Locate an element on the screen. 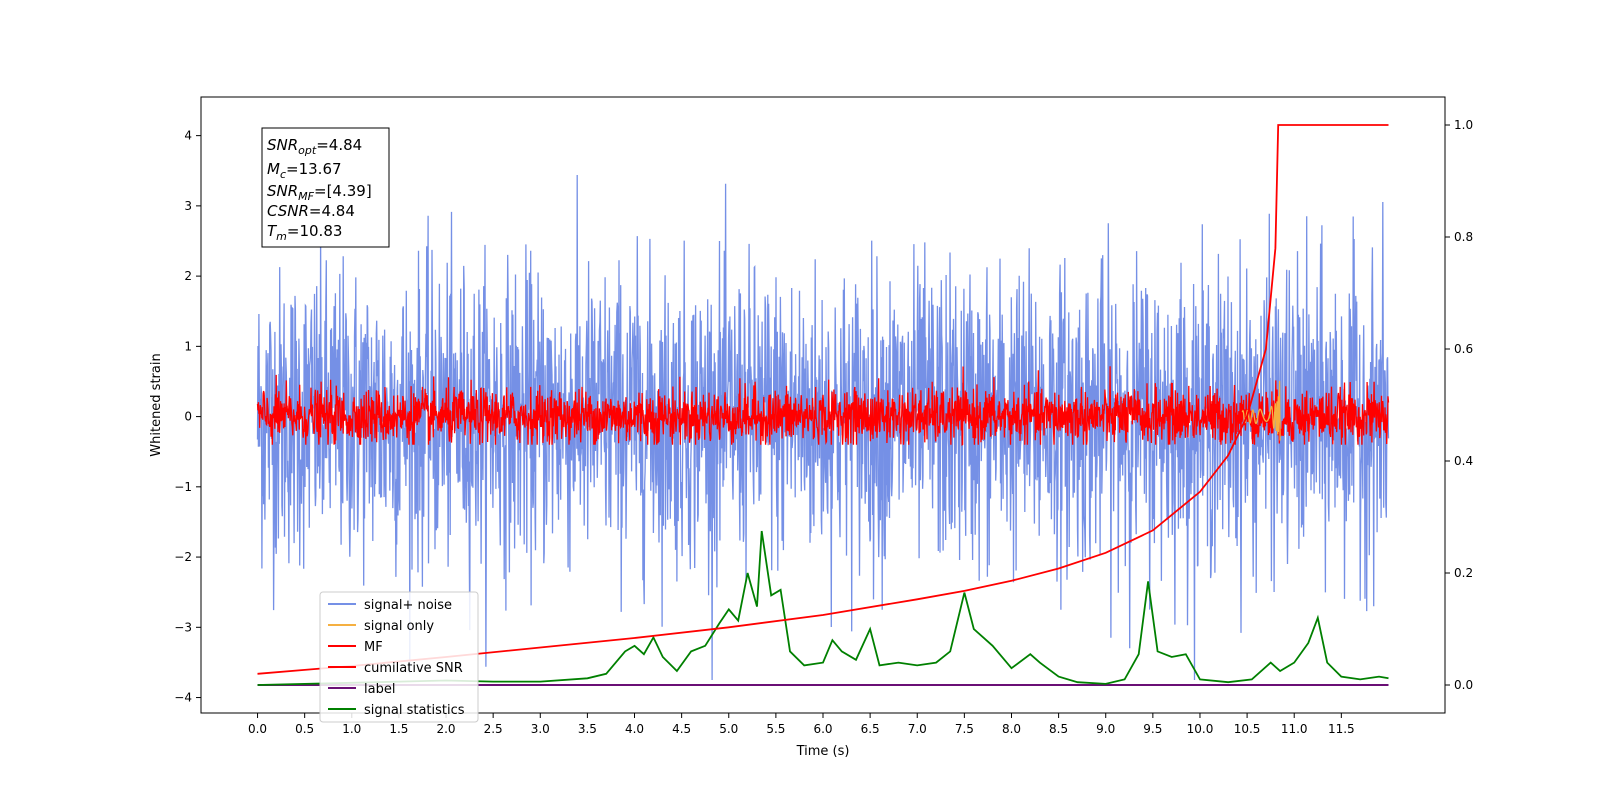 This screenshot has height=800, width=1600. legend-item-cumulative-snr: cumilative SNR is located at coordinates (395, 668).